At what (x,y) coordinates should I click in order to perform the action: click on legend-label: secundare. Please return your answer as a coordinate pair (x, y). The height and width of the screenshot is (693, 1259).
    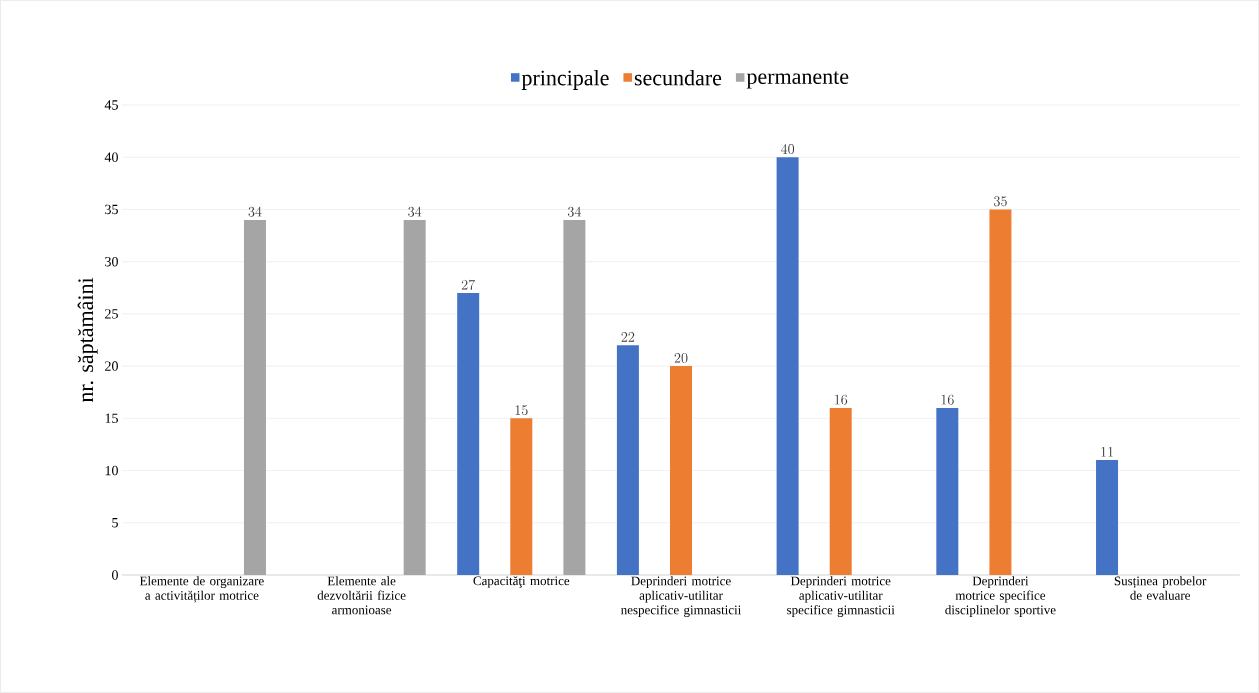
    Looking at the image, I should click on (678, 77).